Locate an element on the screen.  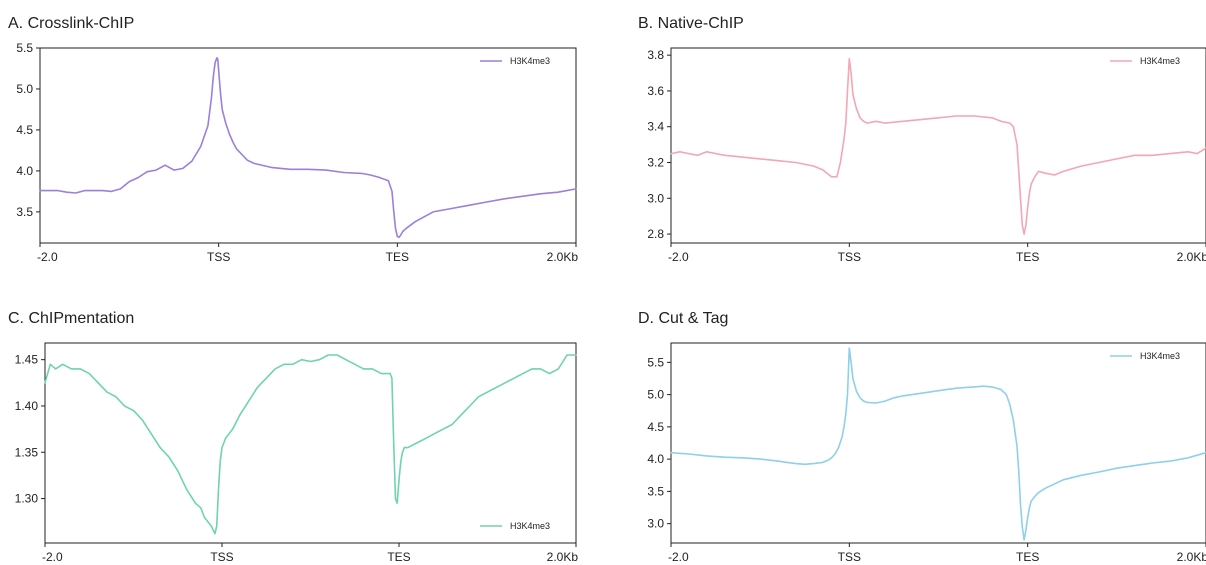
y-tick-label: 1.45 is located at coordinates (27, 360).